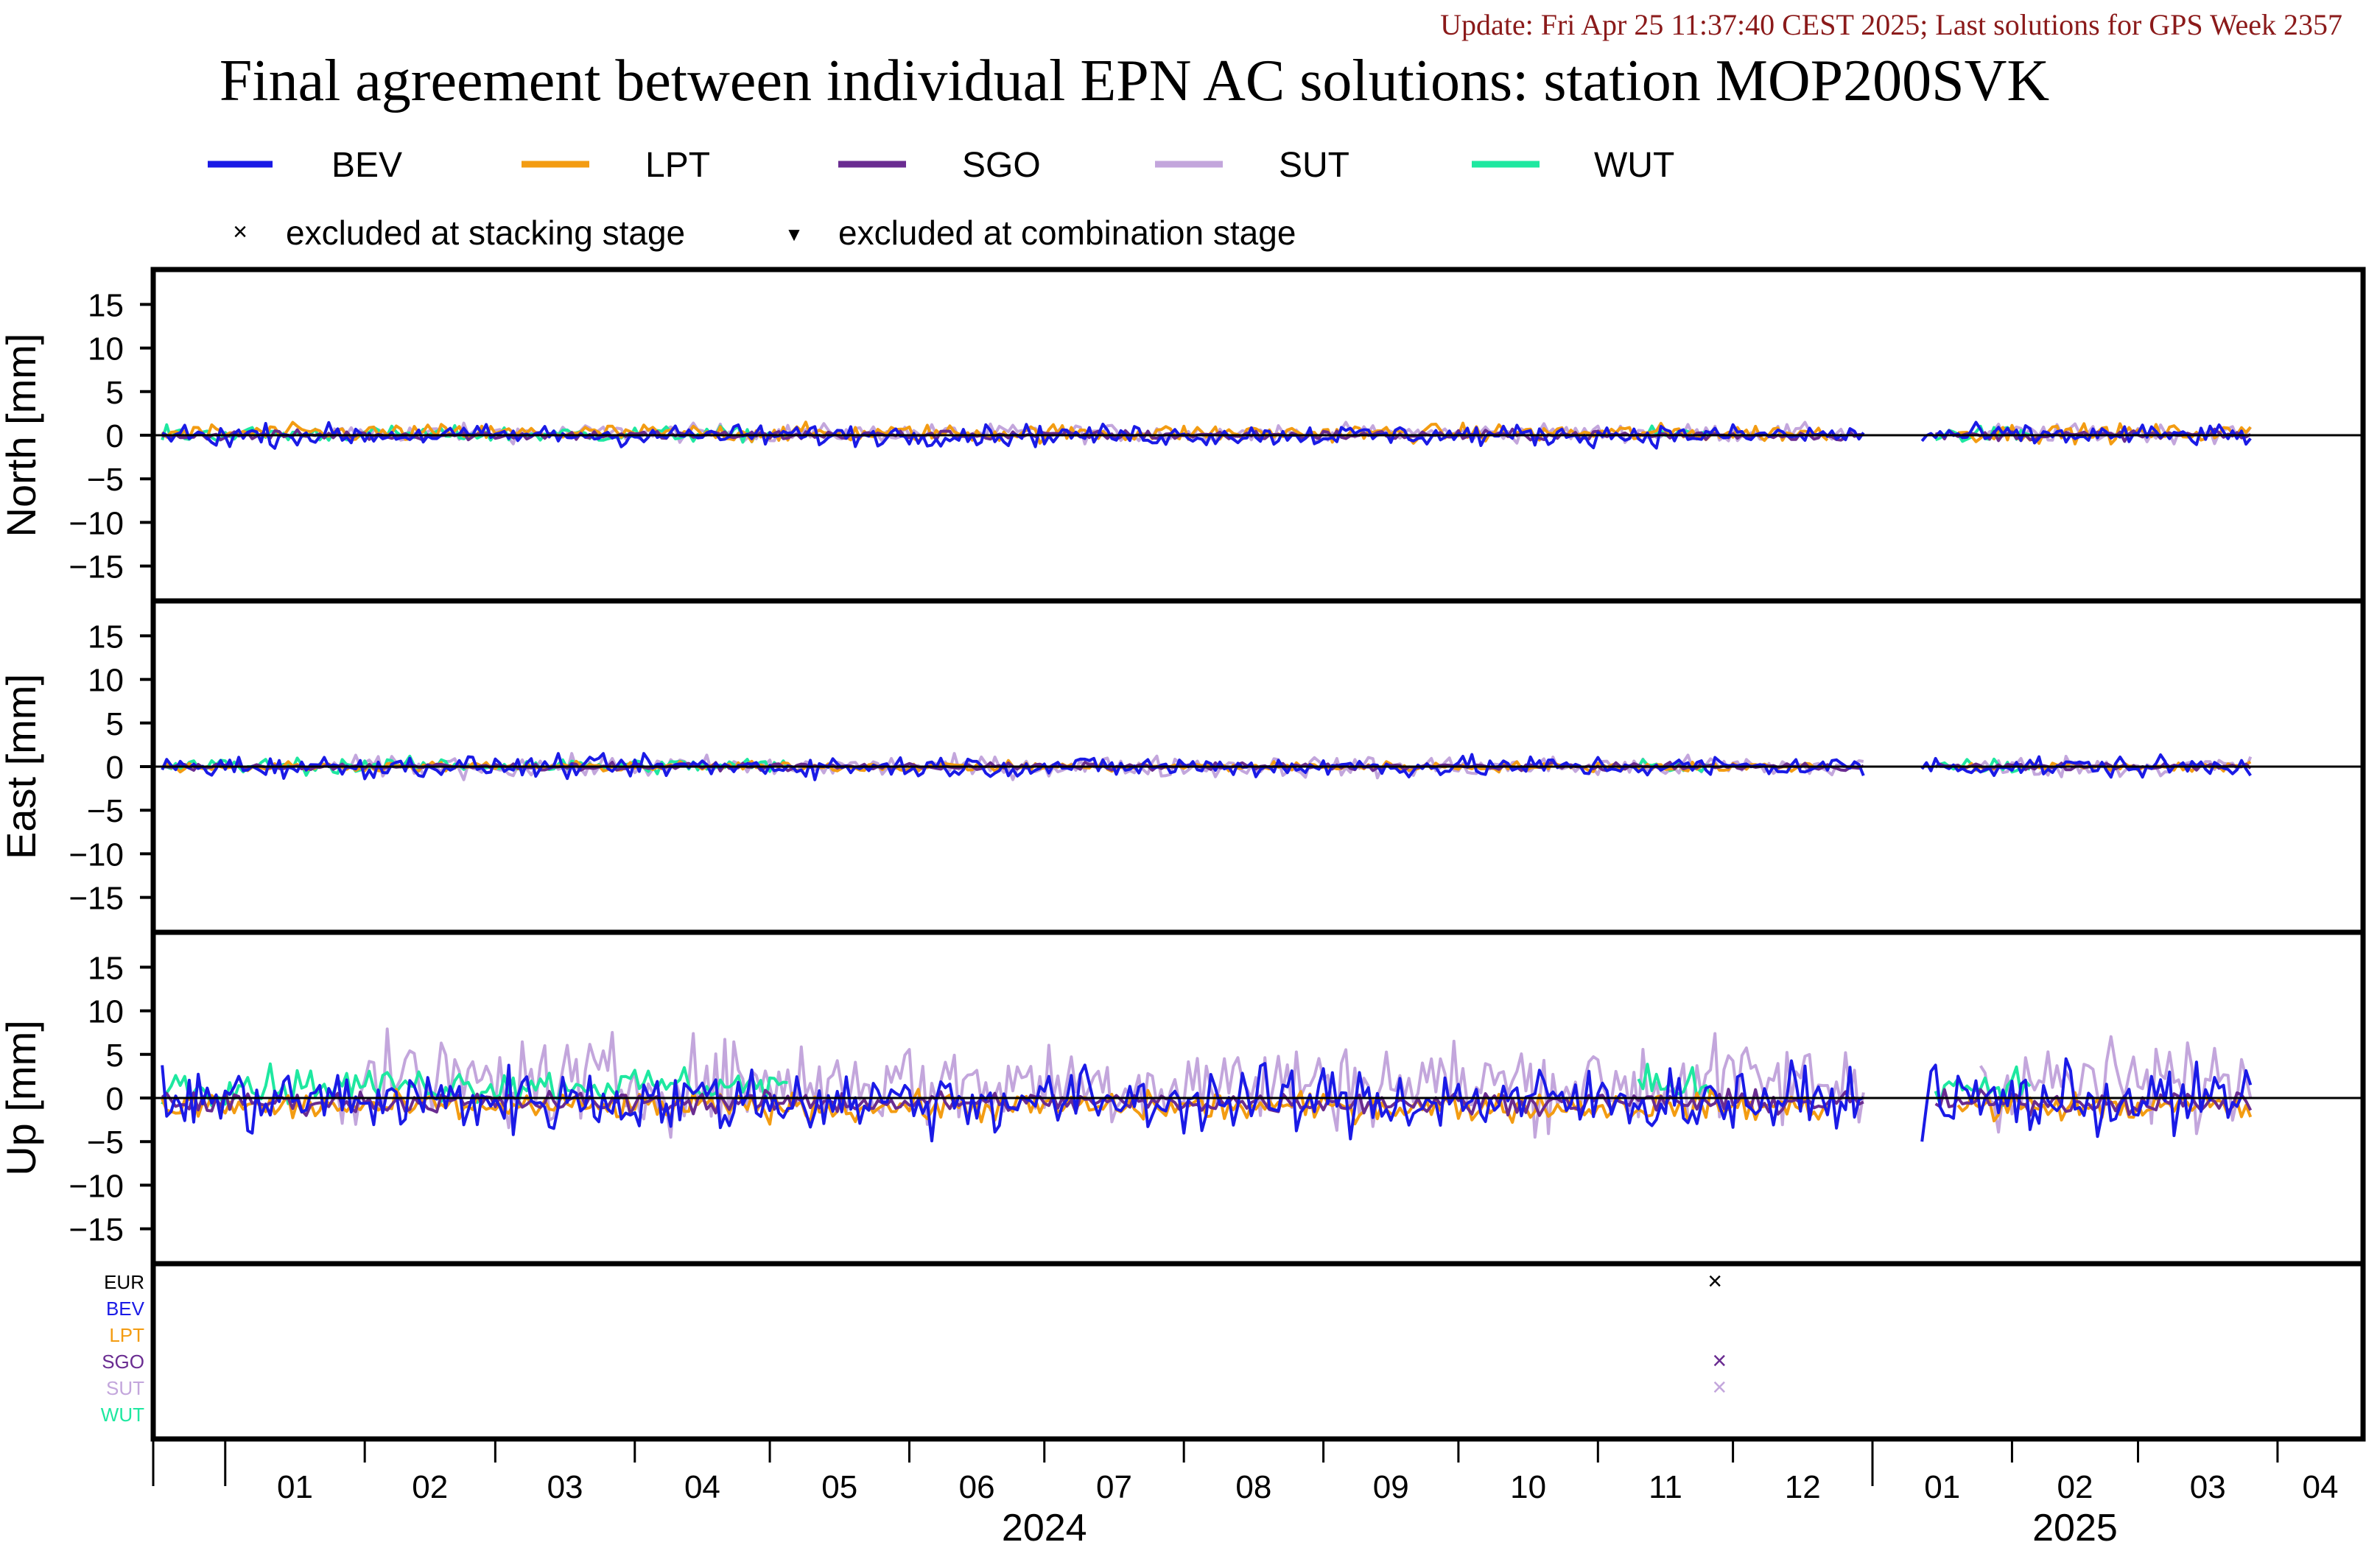 The width and height of the screenshot is (2380, 1545). Describe the element at coordinates (2075, 1526) in the screenshot. I see `x-year-label: 2025` at that location.